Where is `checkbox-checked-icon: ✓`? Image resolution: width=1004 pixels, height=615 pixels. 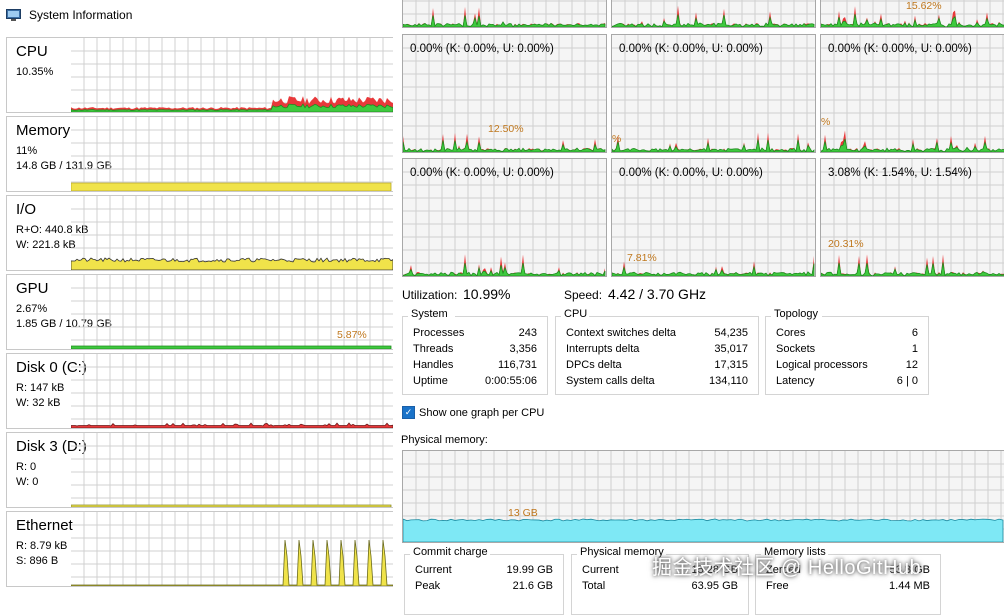
checkbox-checked-icon: ✓ is located at coordinates (408, 412).